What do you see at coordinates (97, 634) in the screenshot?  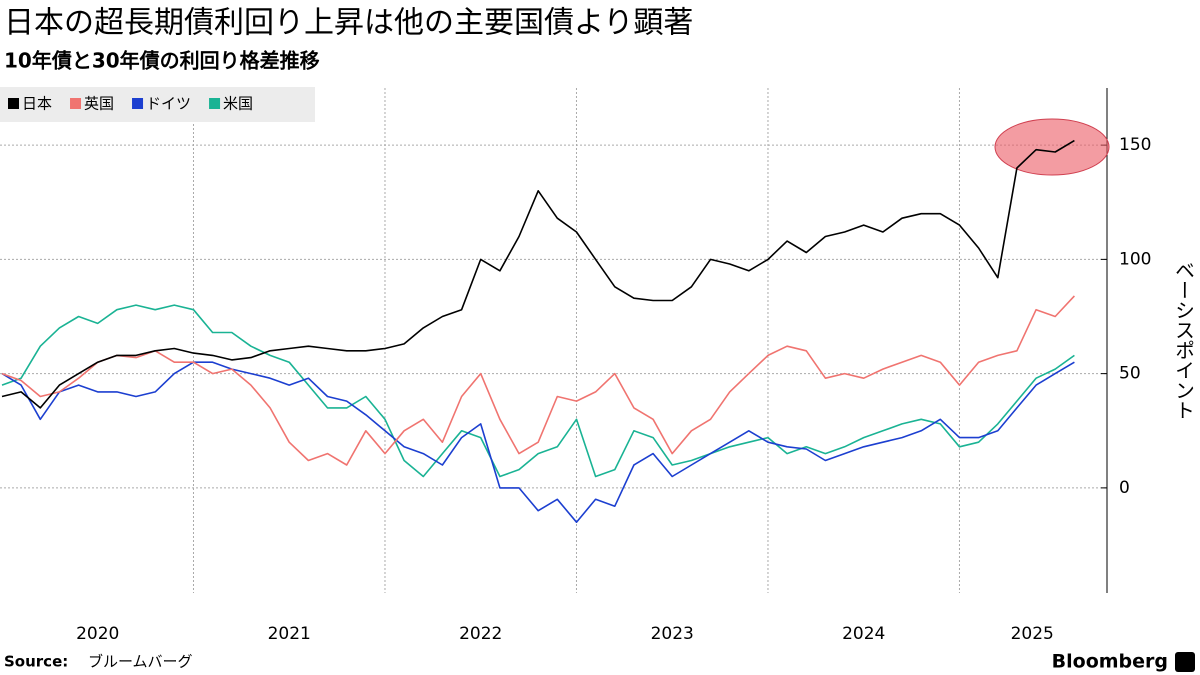 I see `x-tick-label: 2020` at bounding box center [97, 634].